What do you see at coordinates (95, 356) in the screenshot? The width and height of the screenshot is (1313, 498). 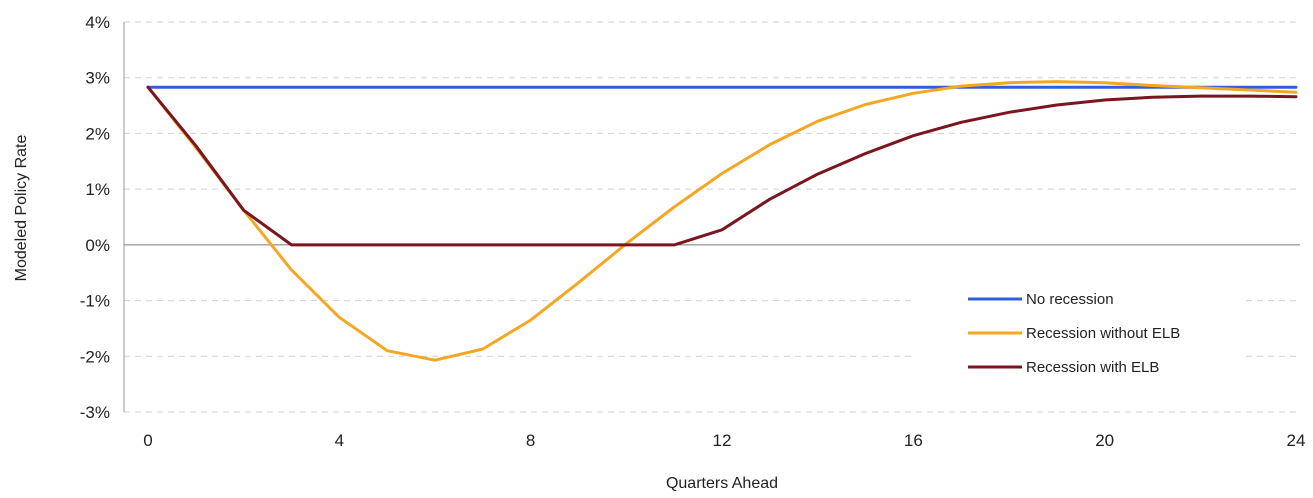 I see `y-tick-label: -2%` at bounding box center [95, 356].